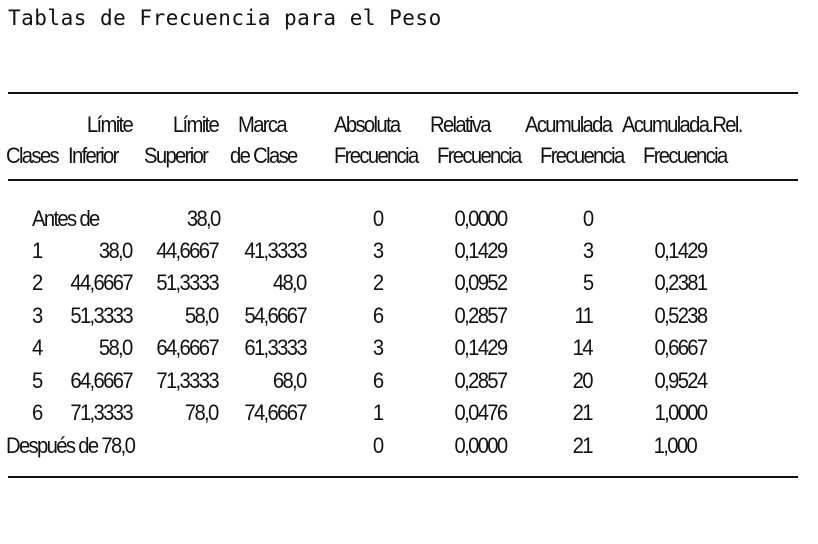  Describe the element at coordinates (377, 412) in the screenshot. I see `table-cell-abs: 1` at that location.